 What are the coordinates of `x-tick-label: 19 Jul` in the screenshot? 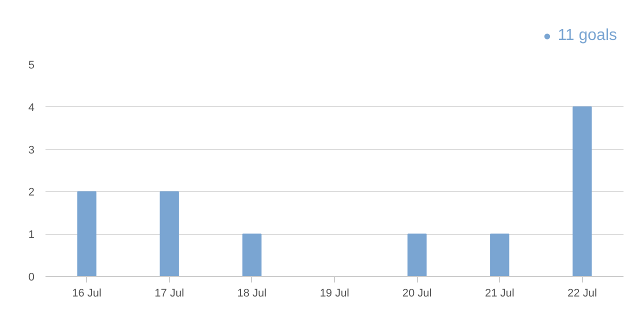 It's located at (335, 294).